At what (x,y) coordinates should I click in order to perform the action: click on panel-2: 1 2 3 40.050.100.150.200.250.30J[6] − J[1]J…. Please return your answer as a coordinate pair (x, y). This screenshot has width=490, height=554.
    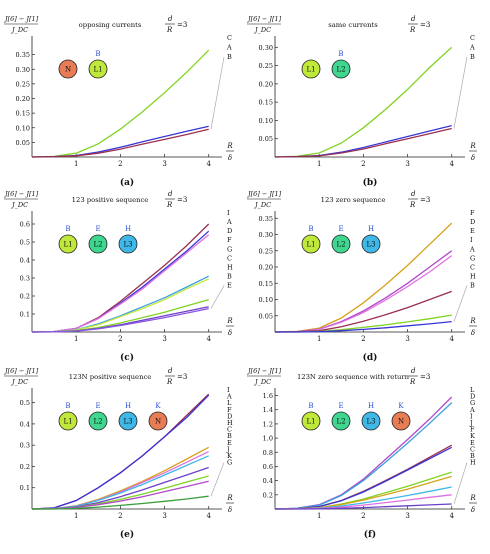
    Looking at the image, I should click on (361, 101).